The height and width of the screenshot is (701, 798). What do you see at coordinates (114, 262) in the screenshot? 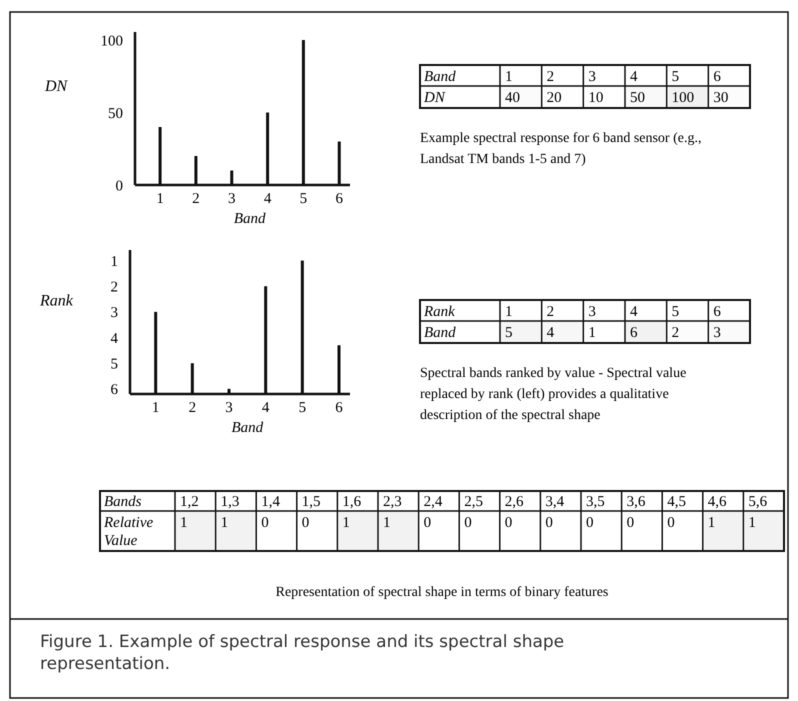
I see `y-tick-label: 1` at bounding box center [114, 262].